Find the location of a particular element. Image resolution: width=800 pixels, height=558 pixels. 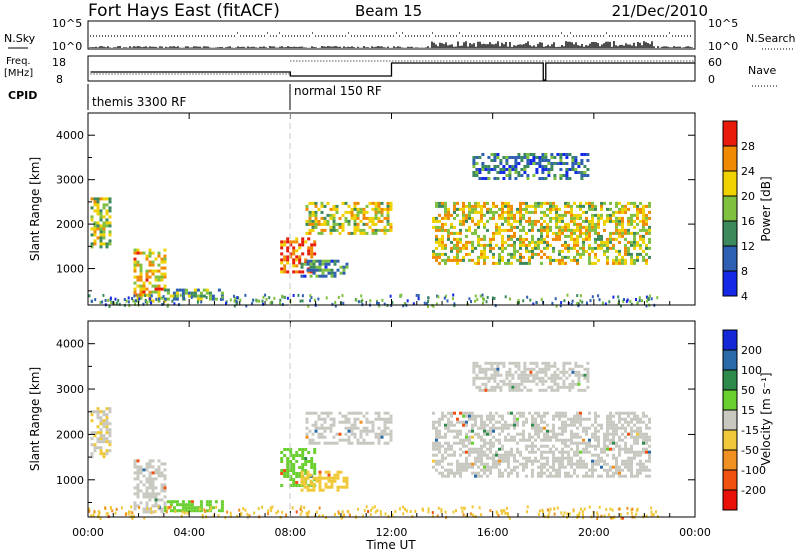

velocity-colorbar-swatch is located at coordinates (730, 340).